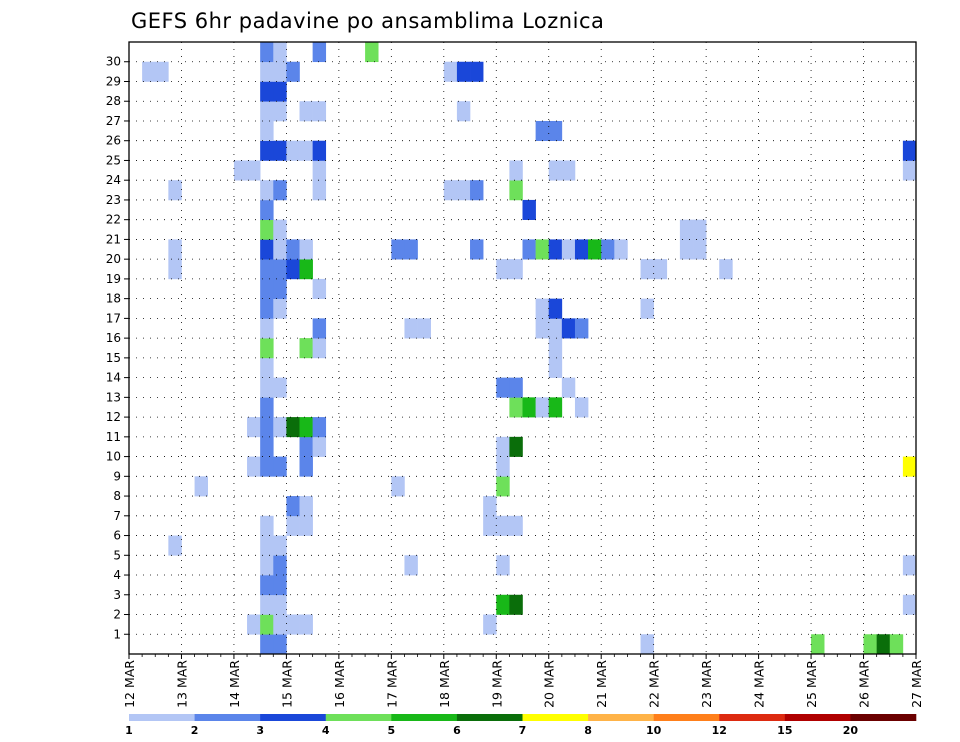 The width and height of the screenshot is (960, 742). Describe the element at coordinates (117, 575) in the screenshot. I see `y-tick-label: 4` at that location.